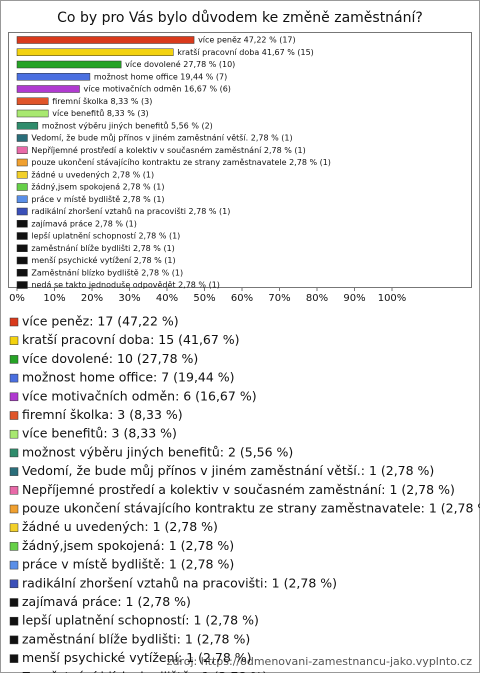  What do you see at coordinates (120, 526) in the screenshot?
I see `legend-label: žádné u uvedených: 1 (2,78 %)` at bounding box center [120, 526].